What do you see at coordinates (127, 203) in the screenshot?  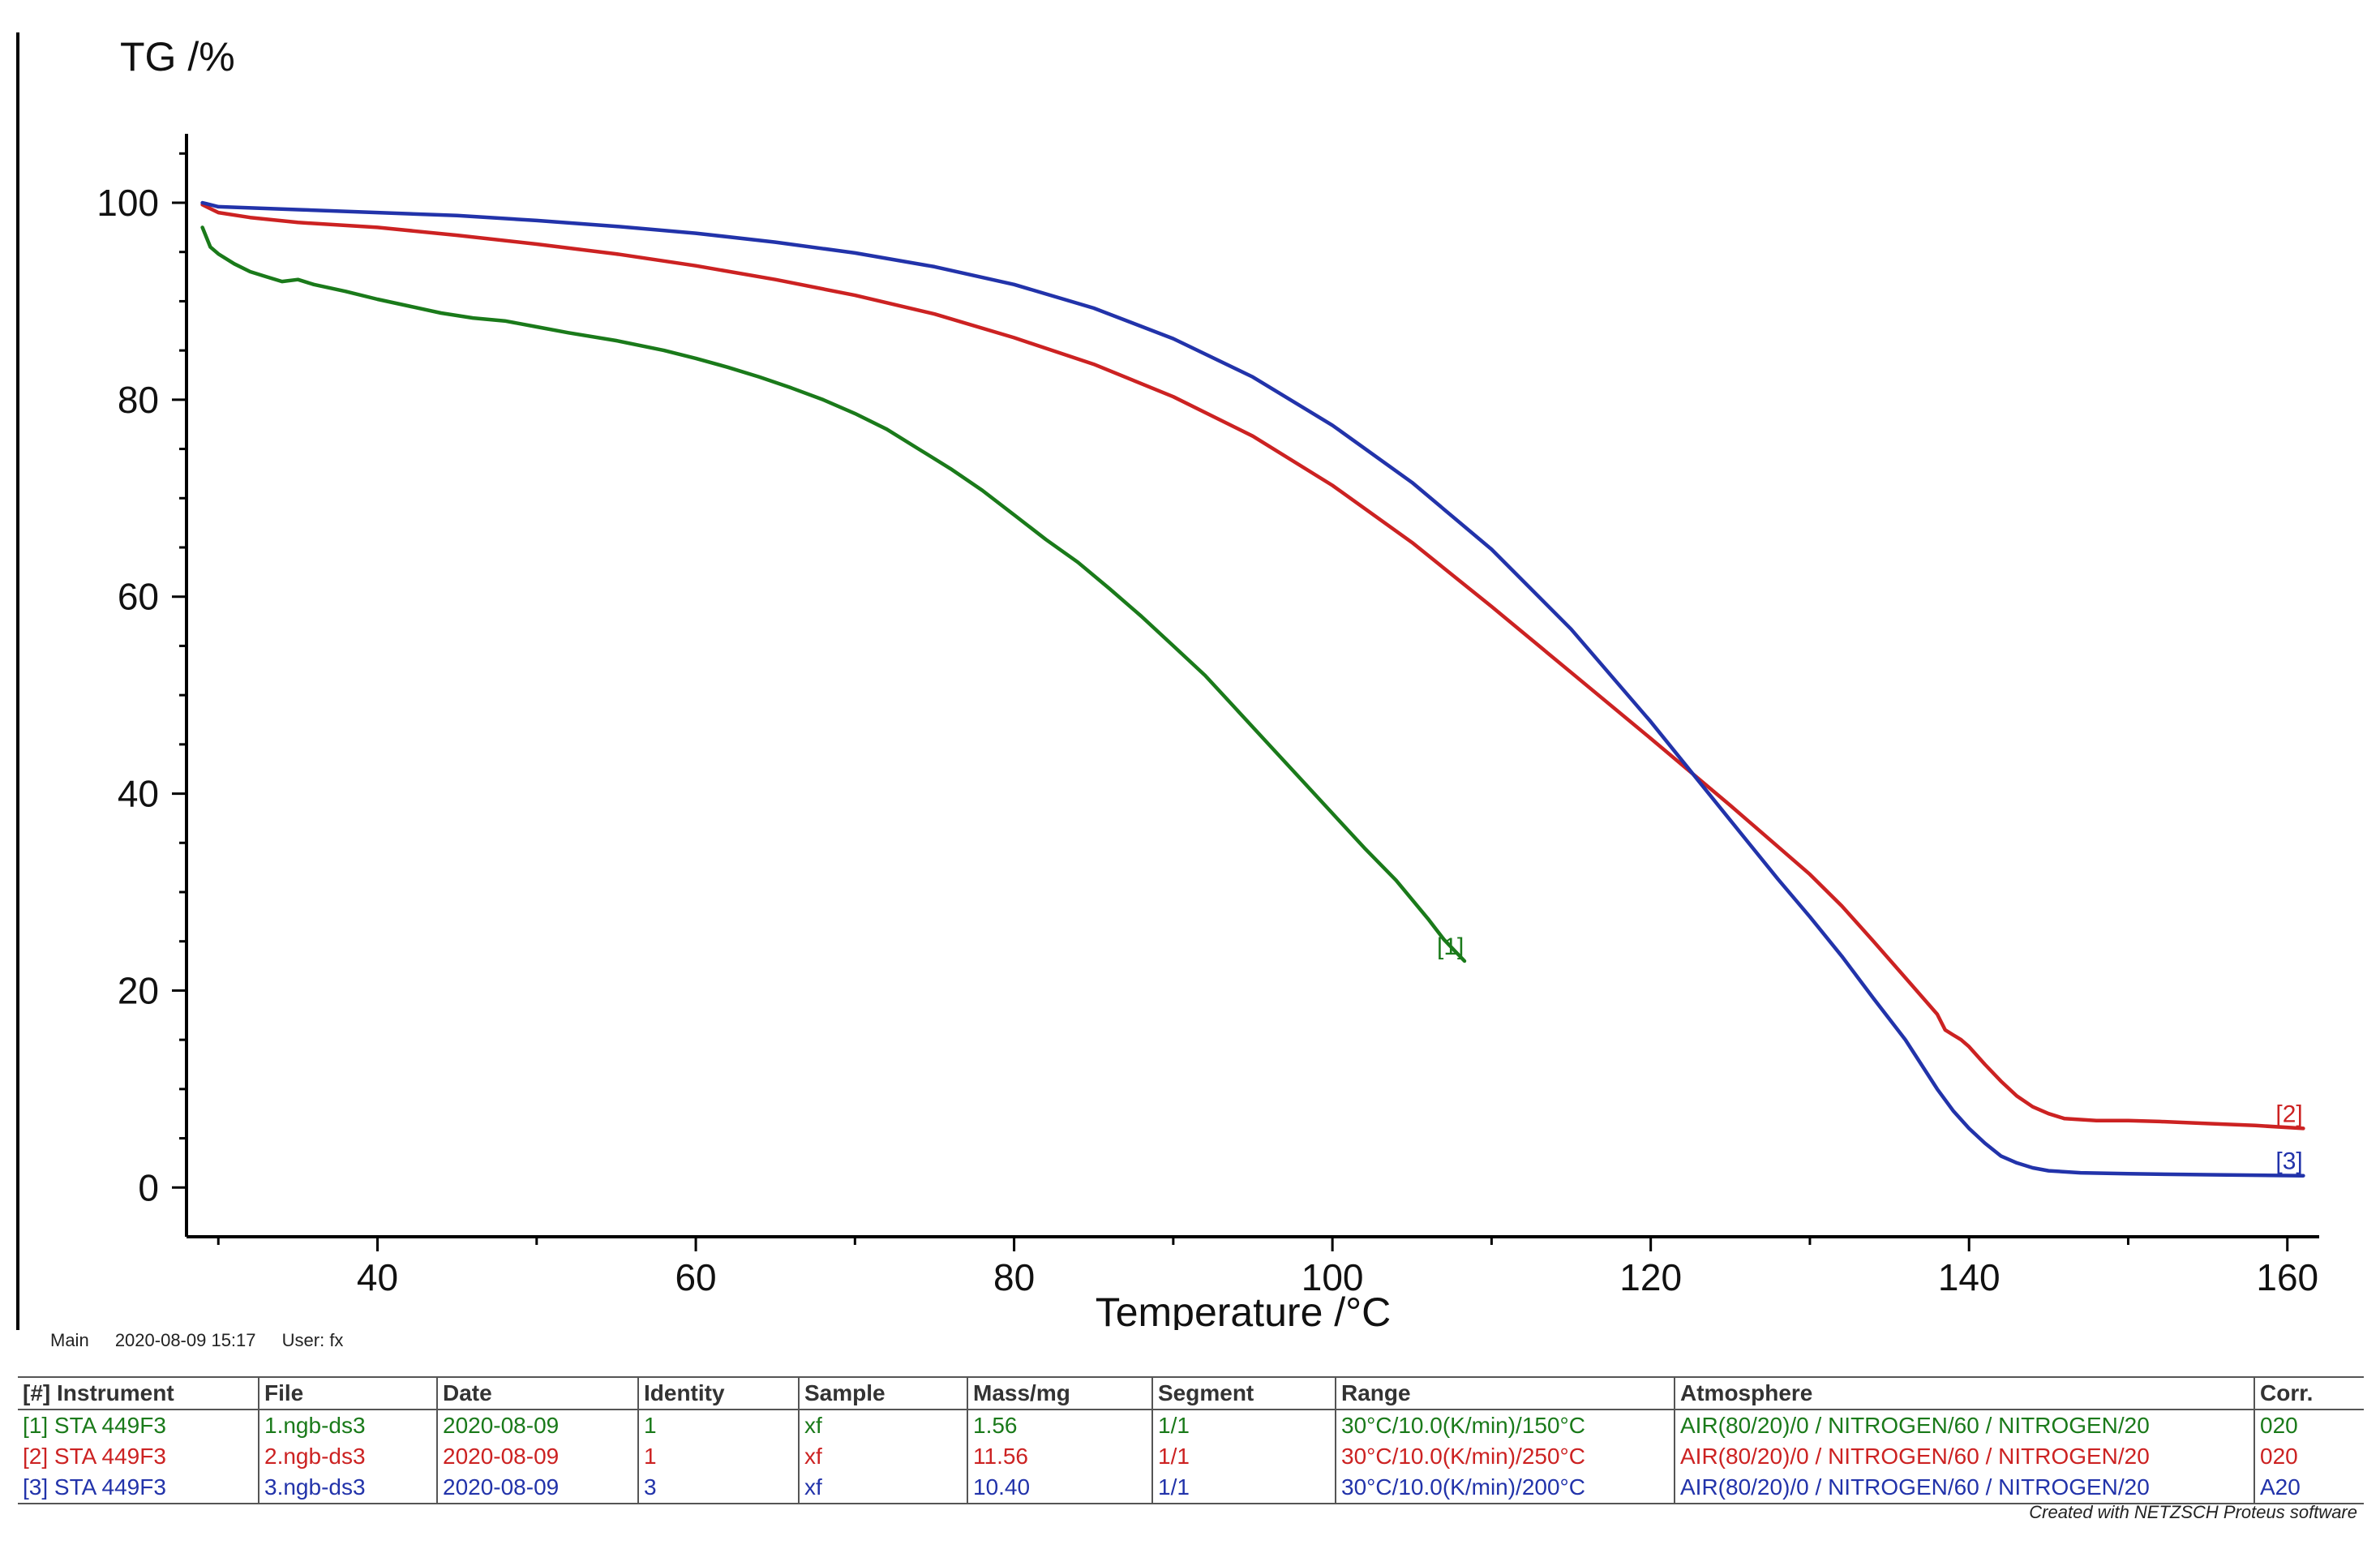 I see `y-tick-label: 100` at bounding box center [127, 203].